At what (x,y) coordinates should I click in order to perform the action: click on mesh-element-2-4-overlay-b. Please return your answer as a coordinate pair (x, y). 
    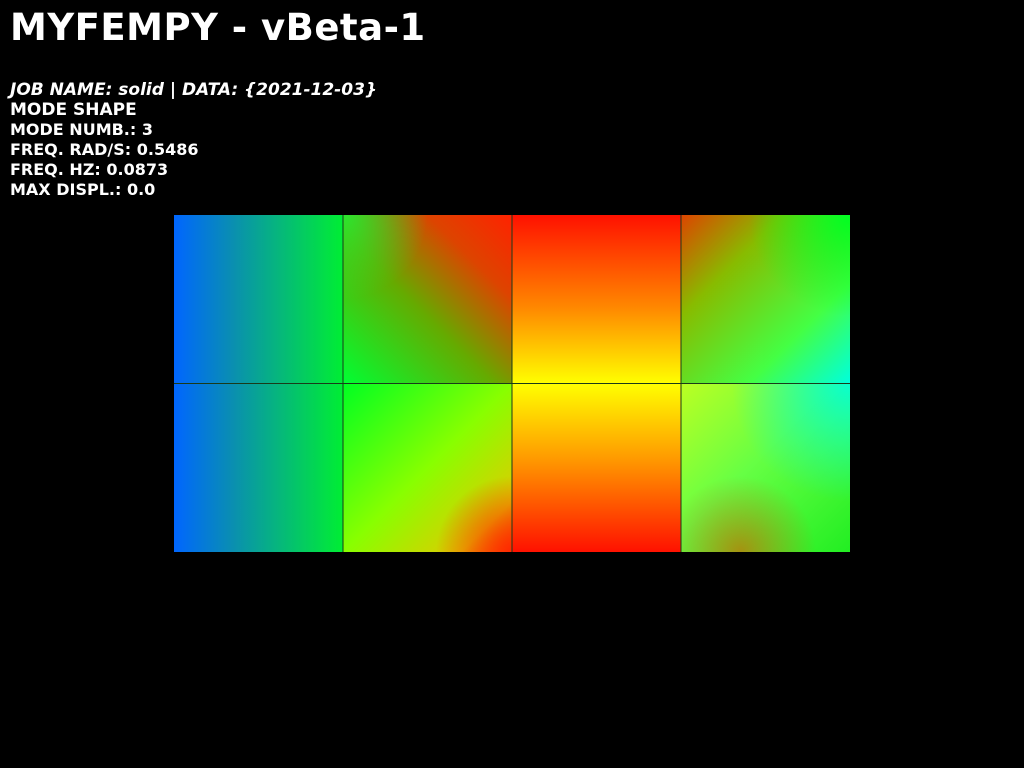
    Looking at the image, I should click on (765, 467).